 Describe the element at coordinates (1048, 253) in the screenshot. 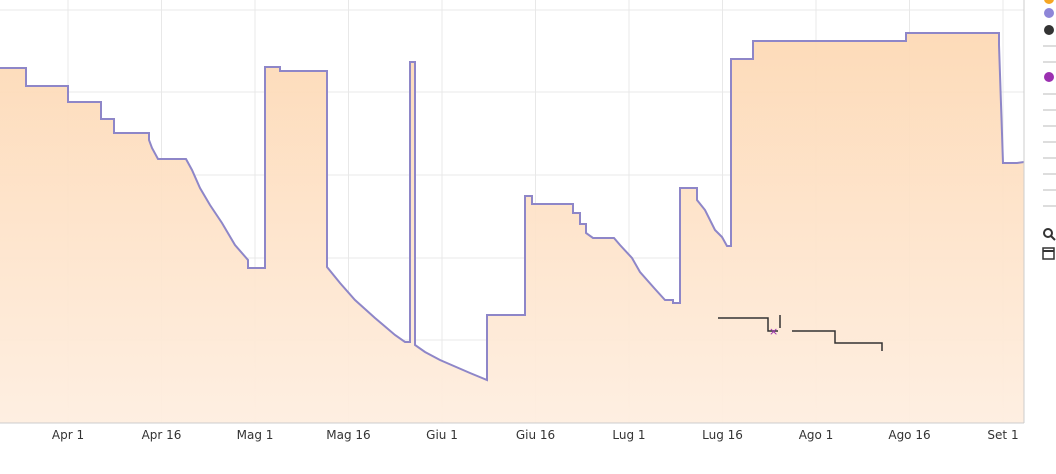

I see `calendar-icon` at that location.